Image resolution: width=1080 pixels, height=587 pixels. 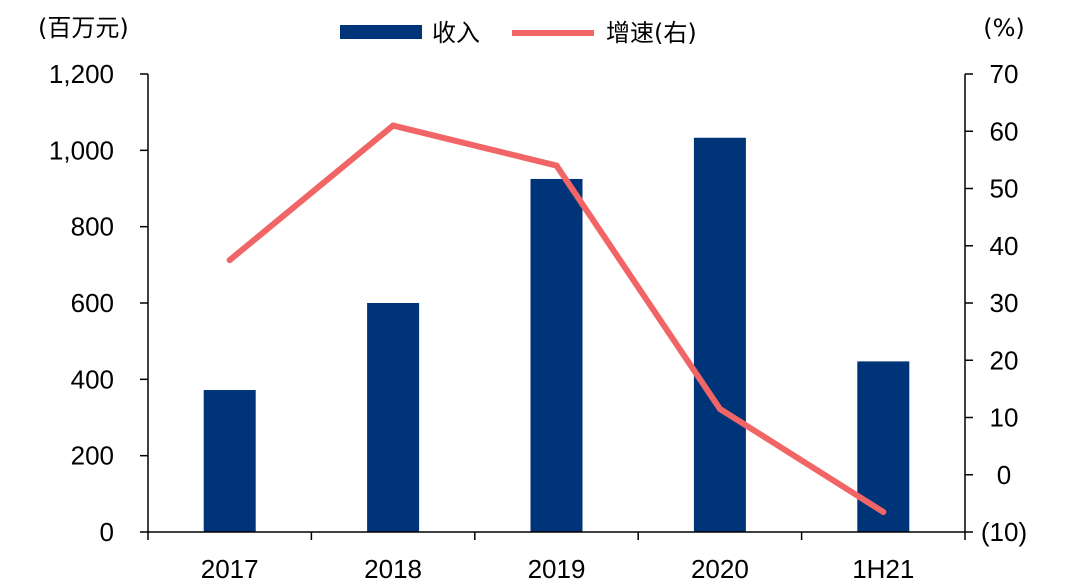 I want to click on bar-2019, so click(x=556, y=355).